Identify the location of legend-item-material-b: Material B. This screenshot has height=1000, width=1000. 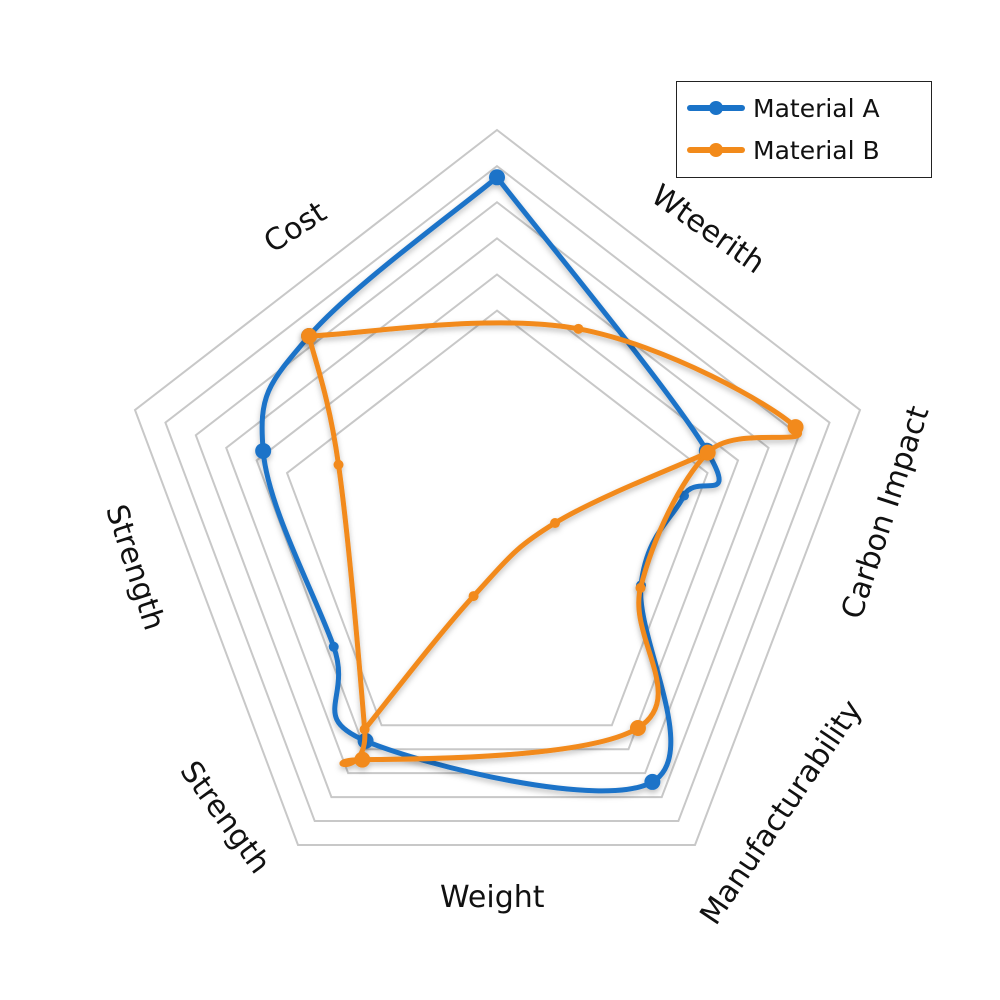
(783, 150).